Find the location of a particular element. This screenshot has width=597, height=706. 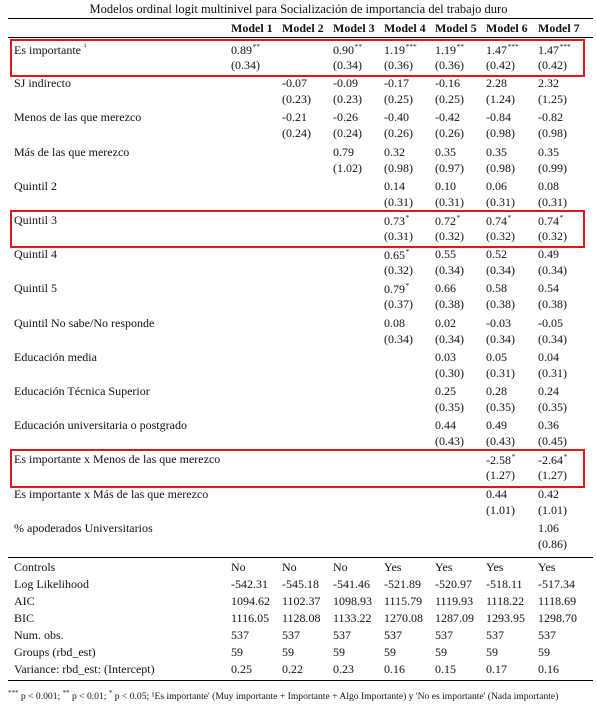

coefficient-cell: -2.58* is located at coordinates (500, 460).